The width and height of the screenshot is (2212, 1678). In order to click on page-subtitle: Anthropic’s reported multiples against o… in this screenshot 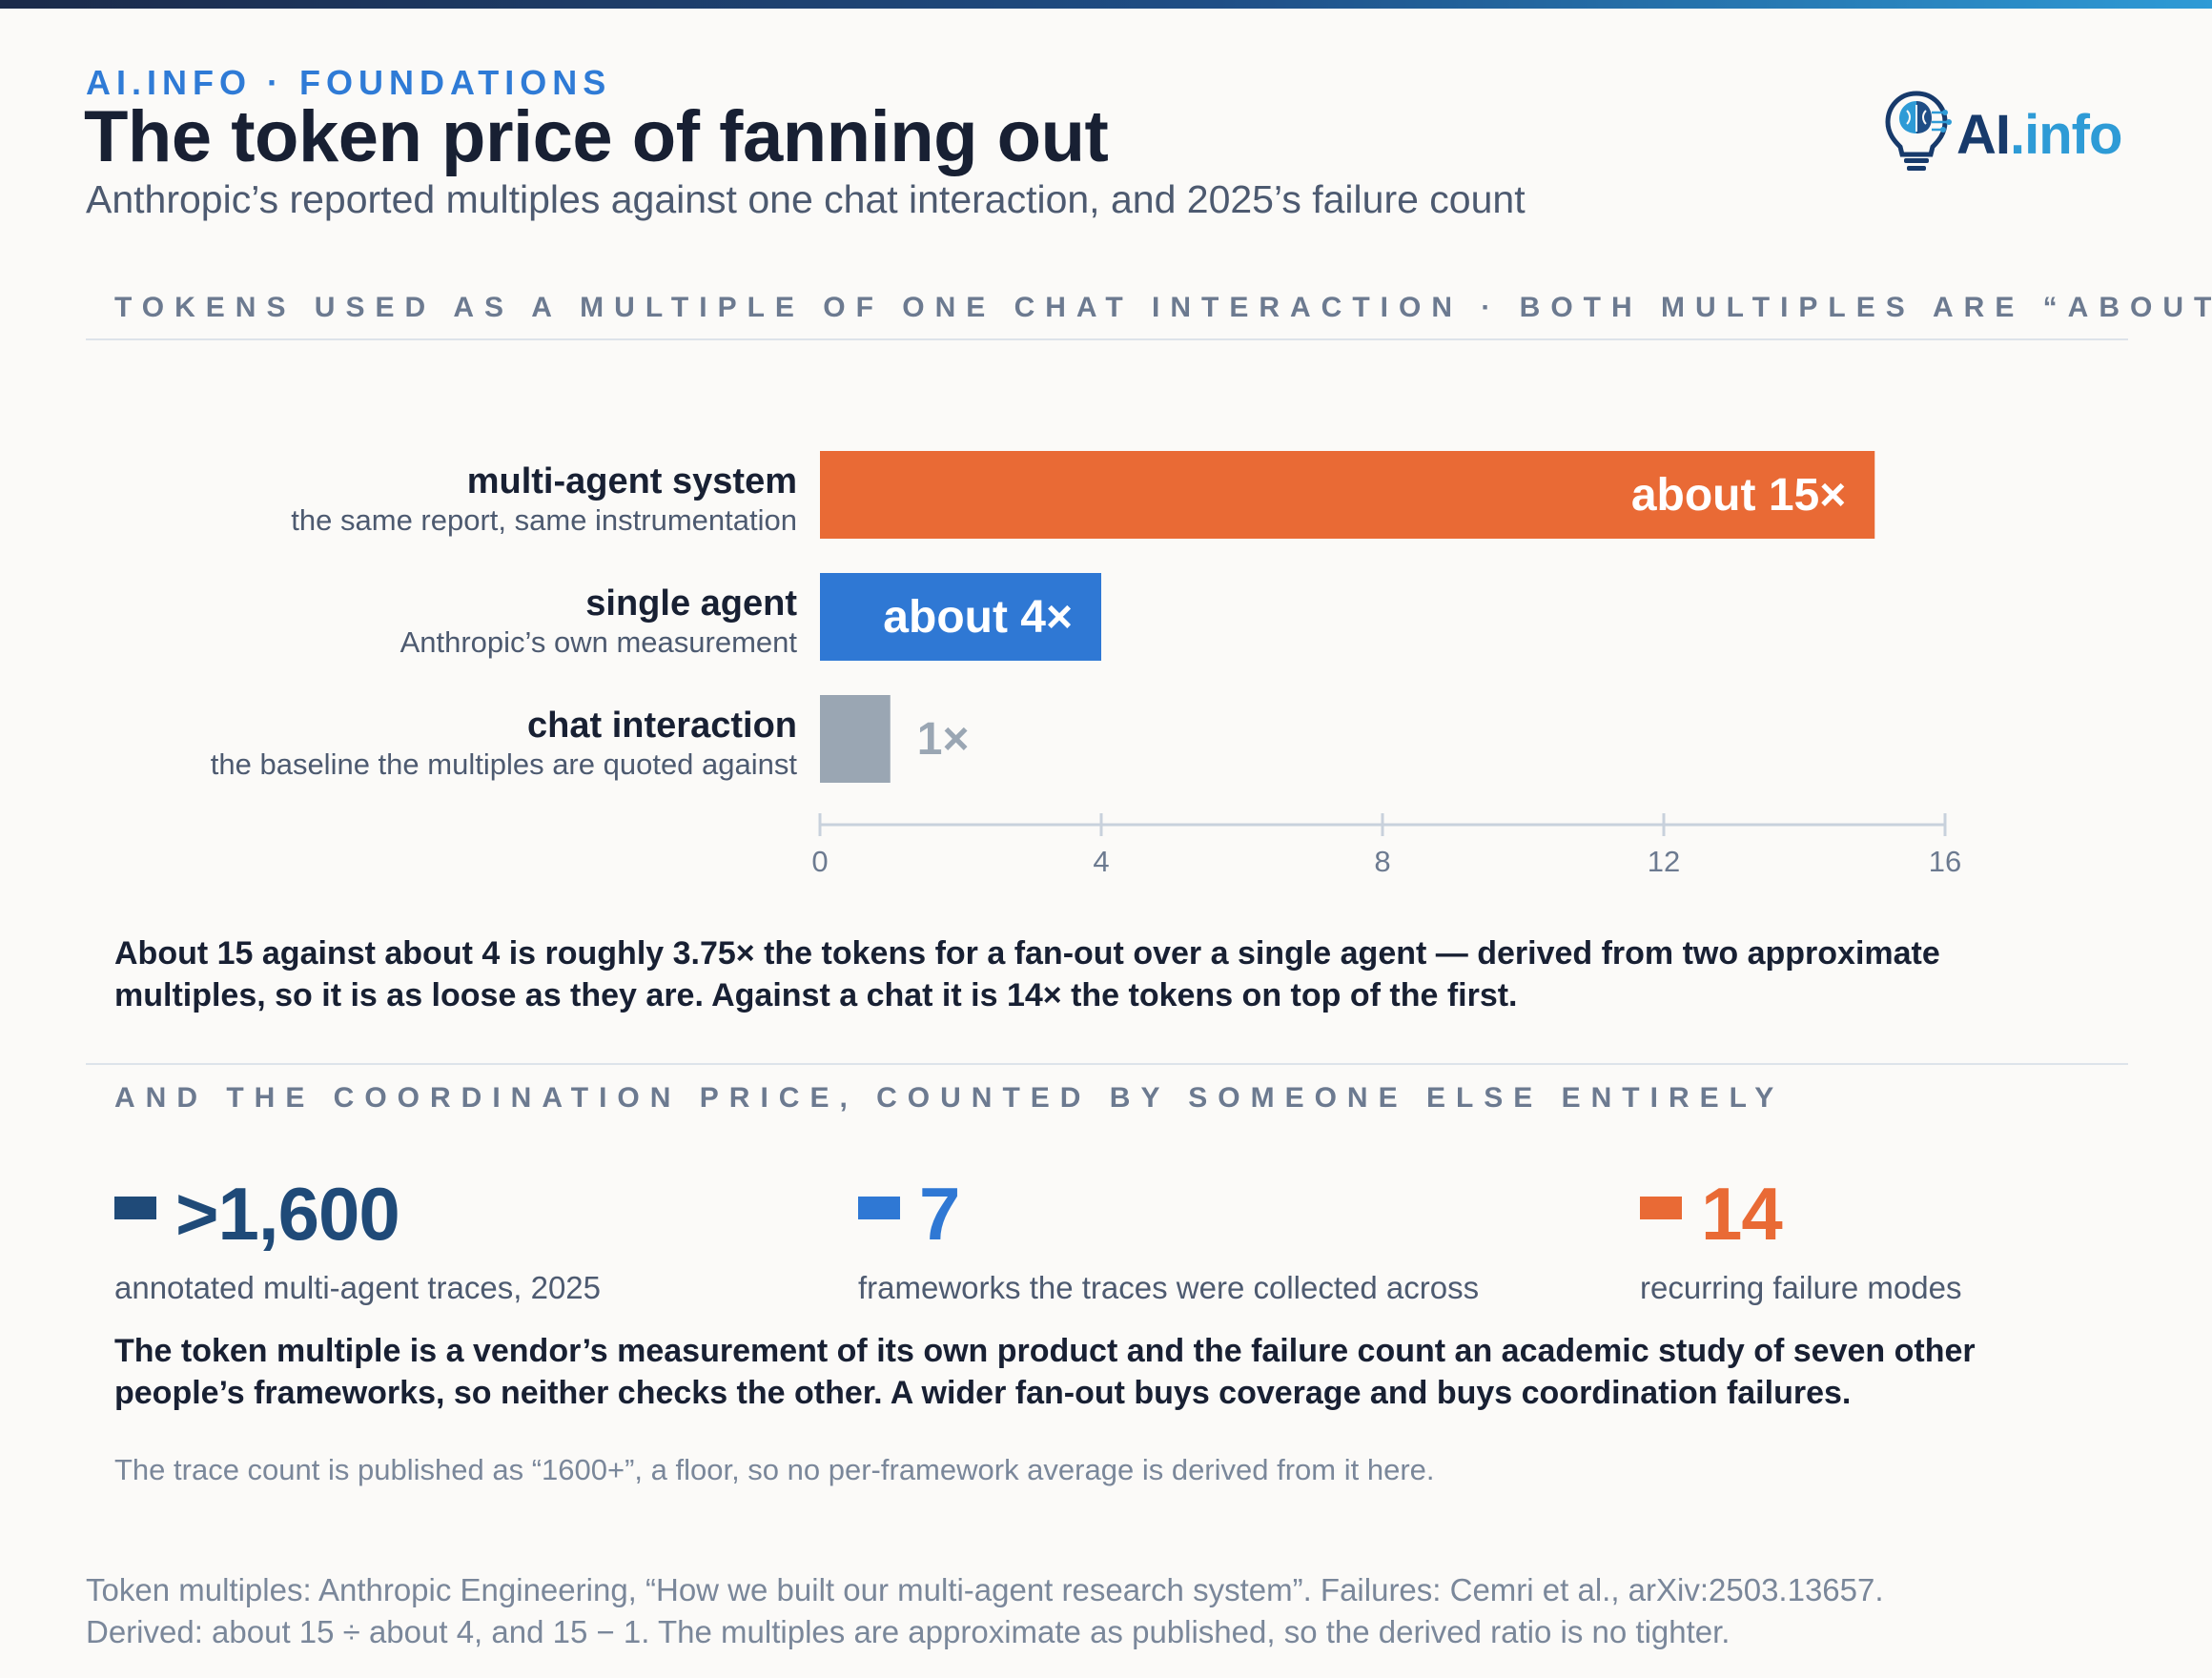, I will do `click(806, 199)`.